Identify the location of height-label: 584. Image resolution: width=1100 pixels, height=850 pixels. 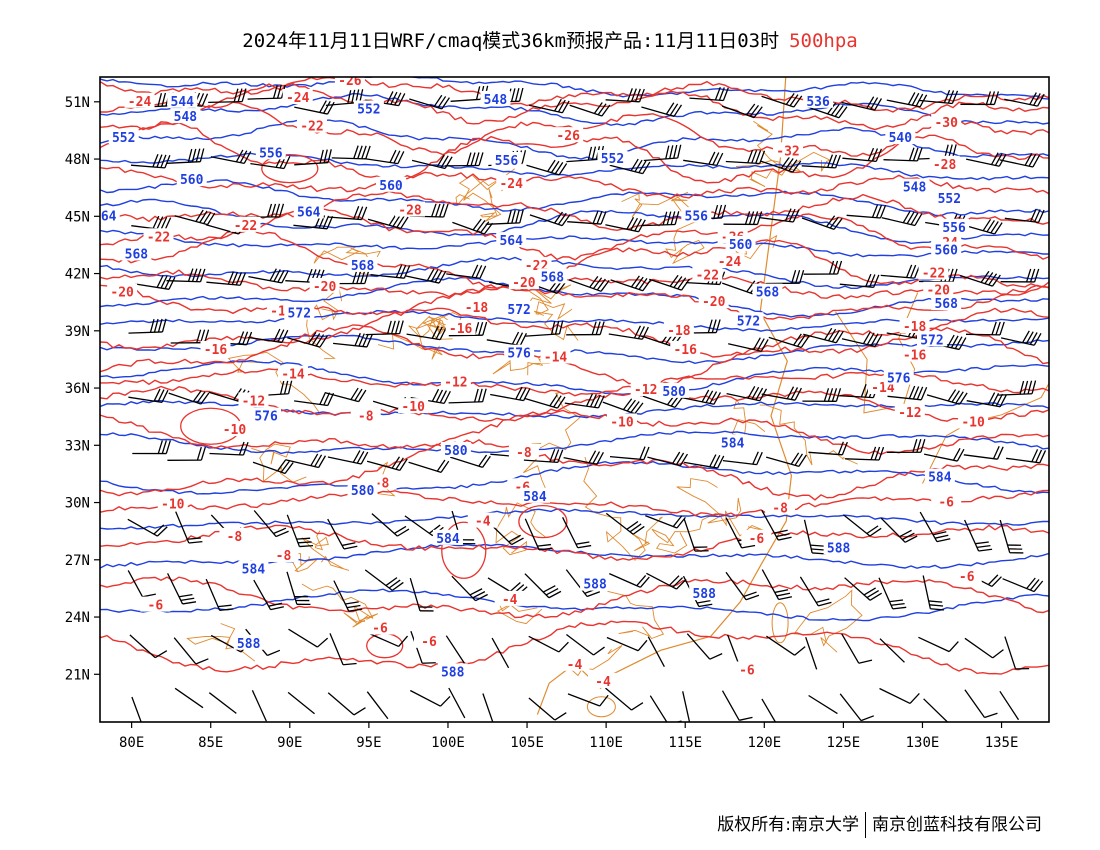
(535, 497).